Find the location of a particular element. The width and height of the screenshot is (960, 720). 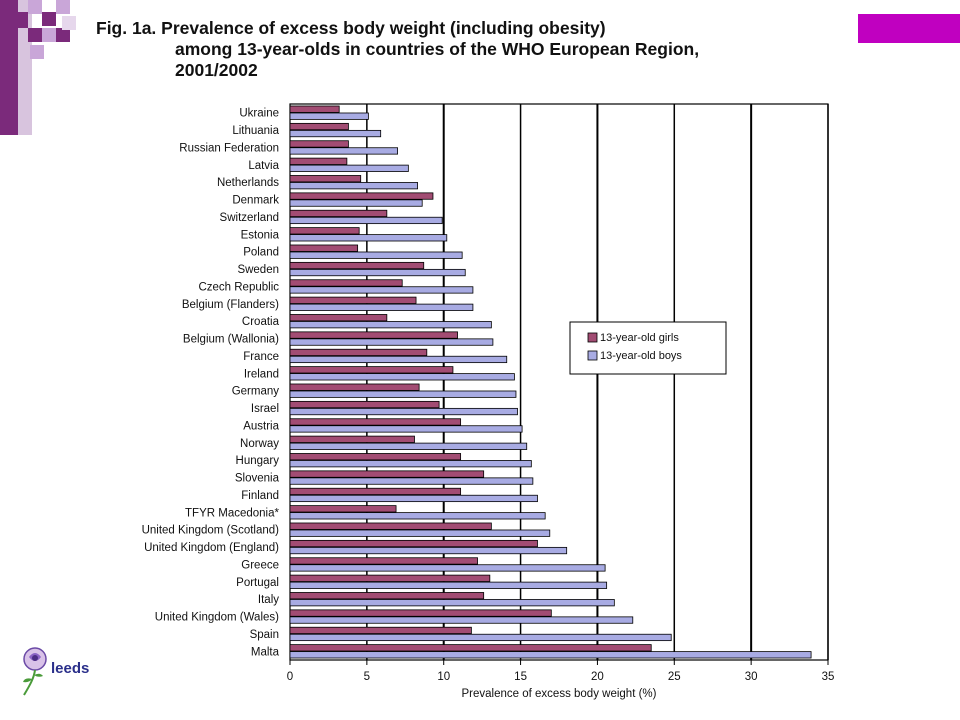

category-label: United Kingdom (Wales) is located at coordinates (217, 618).